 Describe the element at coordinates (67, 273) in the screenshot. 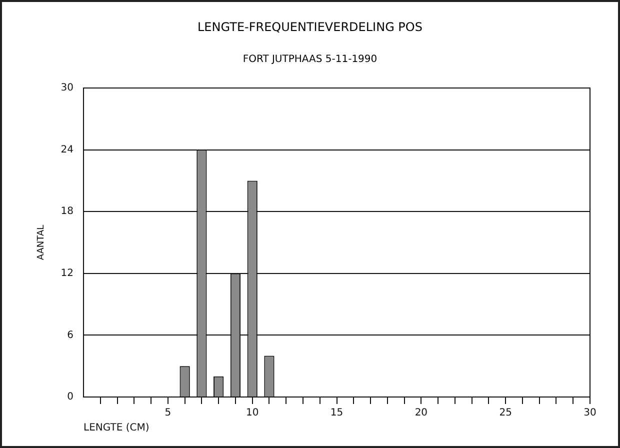

I see `y-tick-label: 12` at that location.